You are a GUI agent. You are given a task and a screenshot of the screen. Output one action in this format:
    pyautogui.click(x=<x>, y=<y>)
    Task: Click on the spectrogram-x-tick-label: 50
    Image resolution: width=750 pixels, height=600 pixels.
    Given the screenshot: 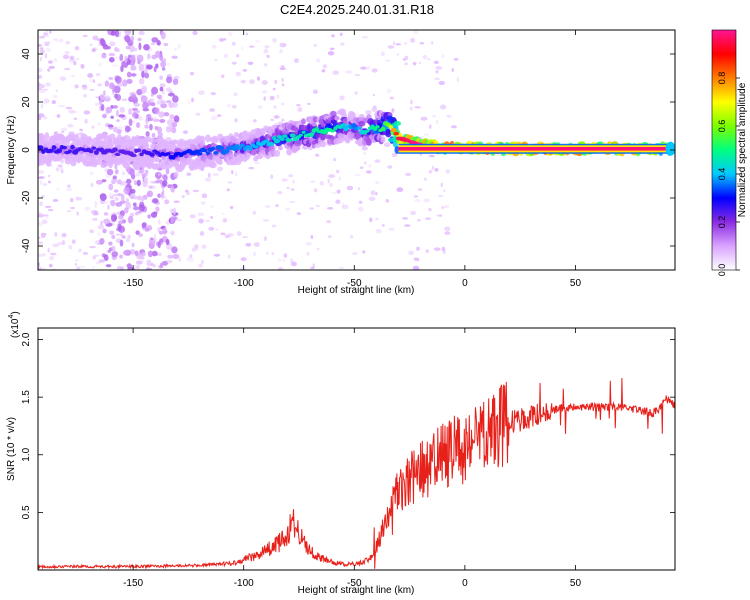 What is the action you would take?
    pyautogui.click(x=576, y=283)
    